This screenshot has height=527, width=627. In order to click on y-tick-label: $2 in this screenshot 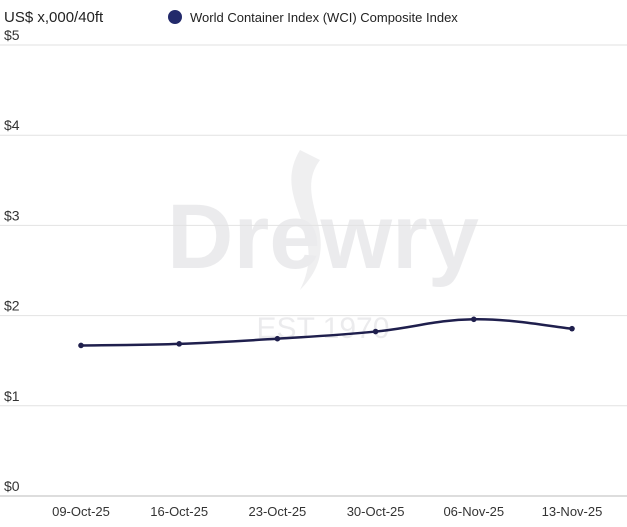, I will do `click(12, 306)`.